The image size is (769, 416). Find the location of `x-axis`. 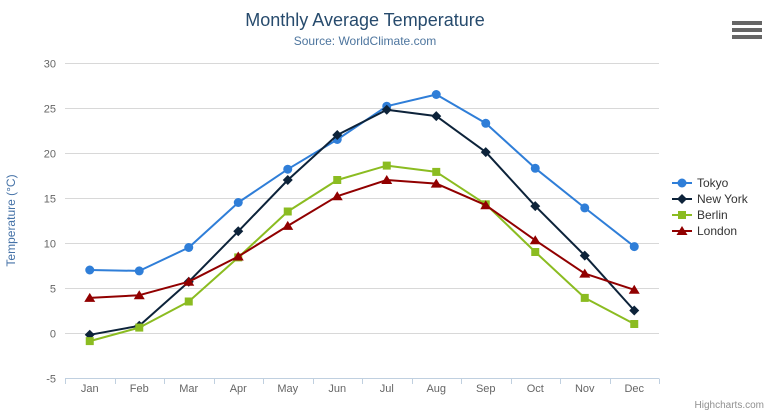

x-axis is located at coordinates (362, 381).